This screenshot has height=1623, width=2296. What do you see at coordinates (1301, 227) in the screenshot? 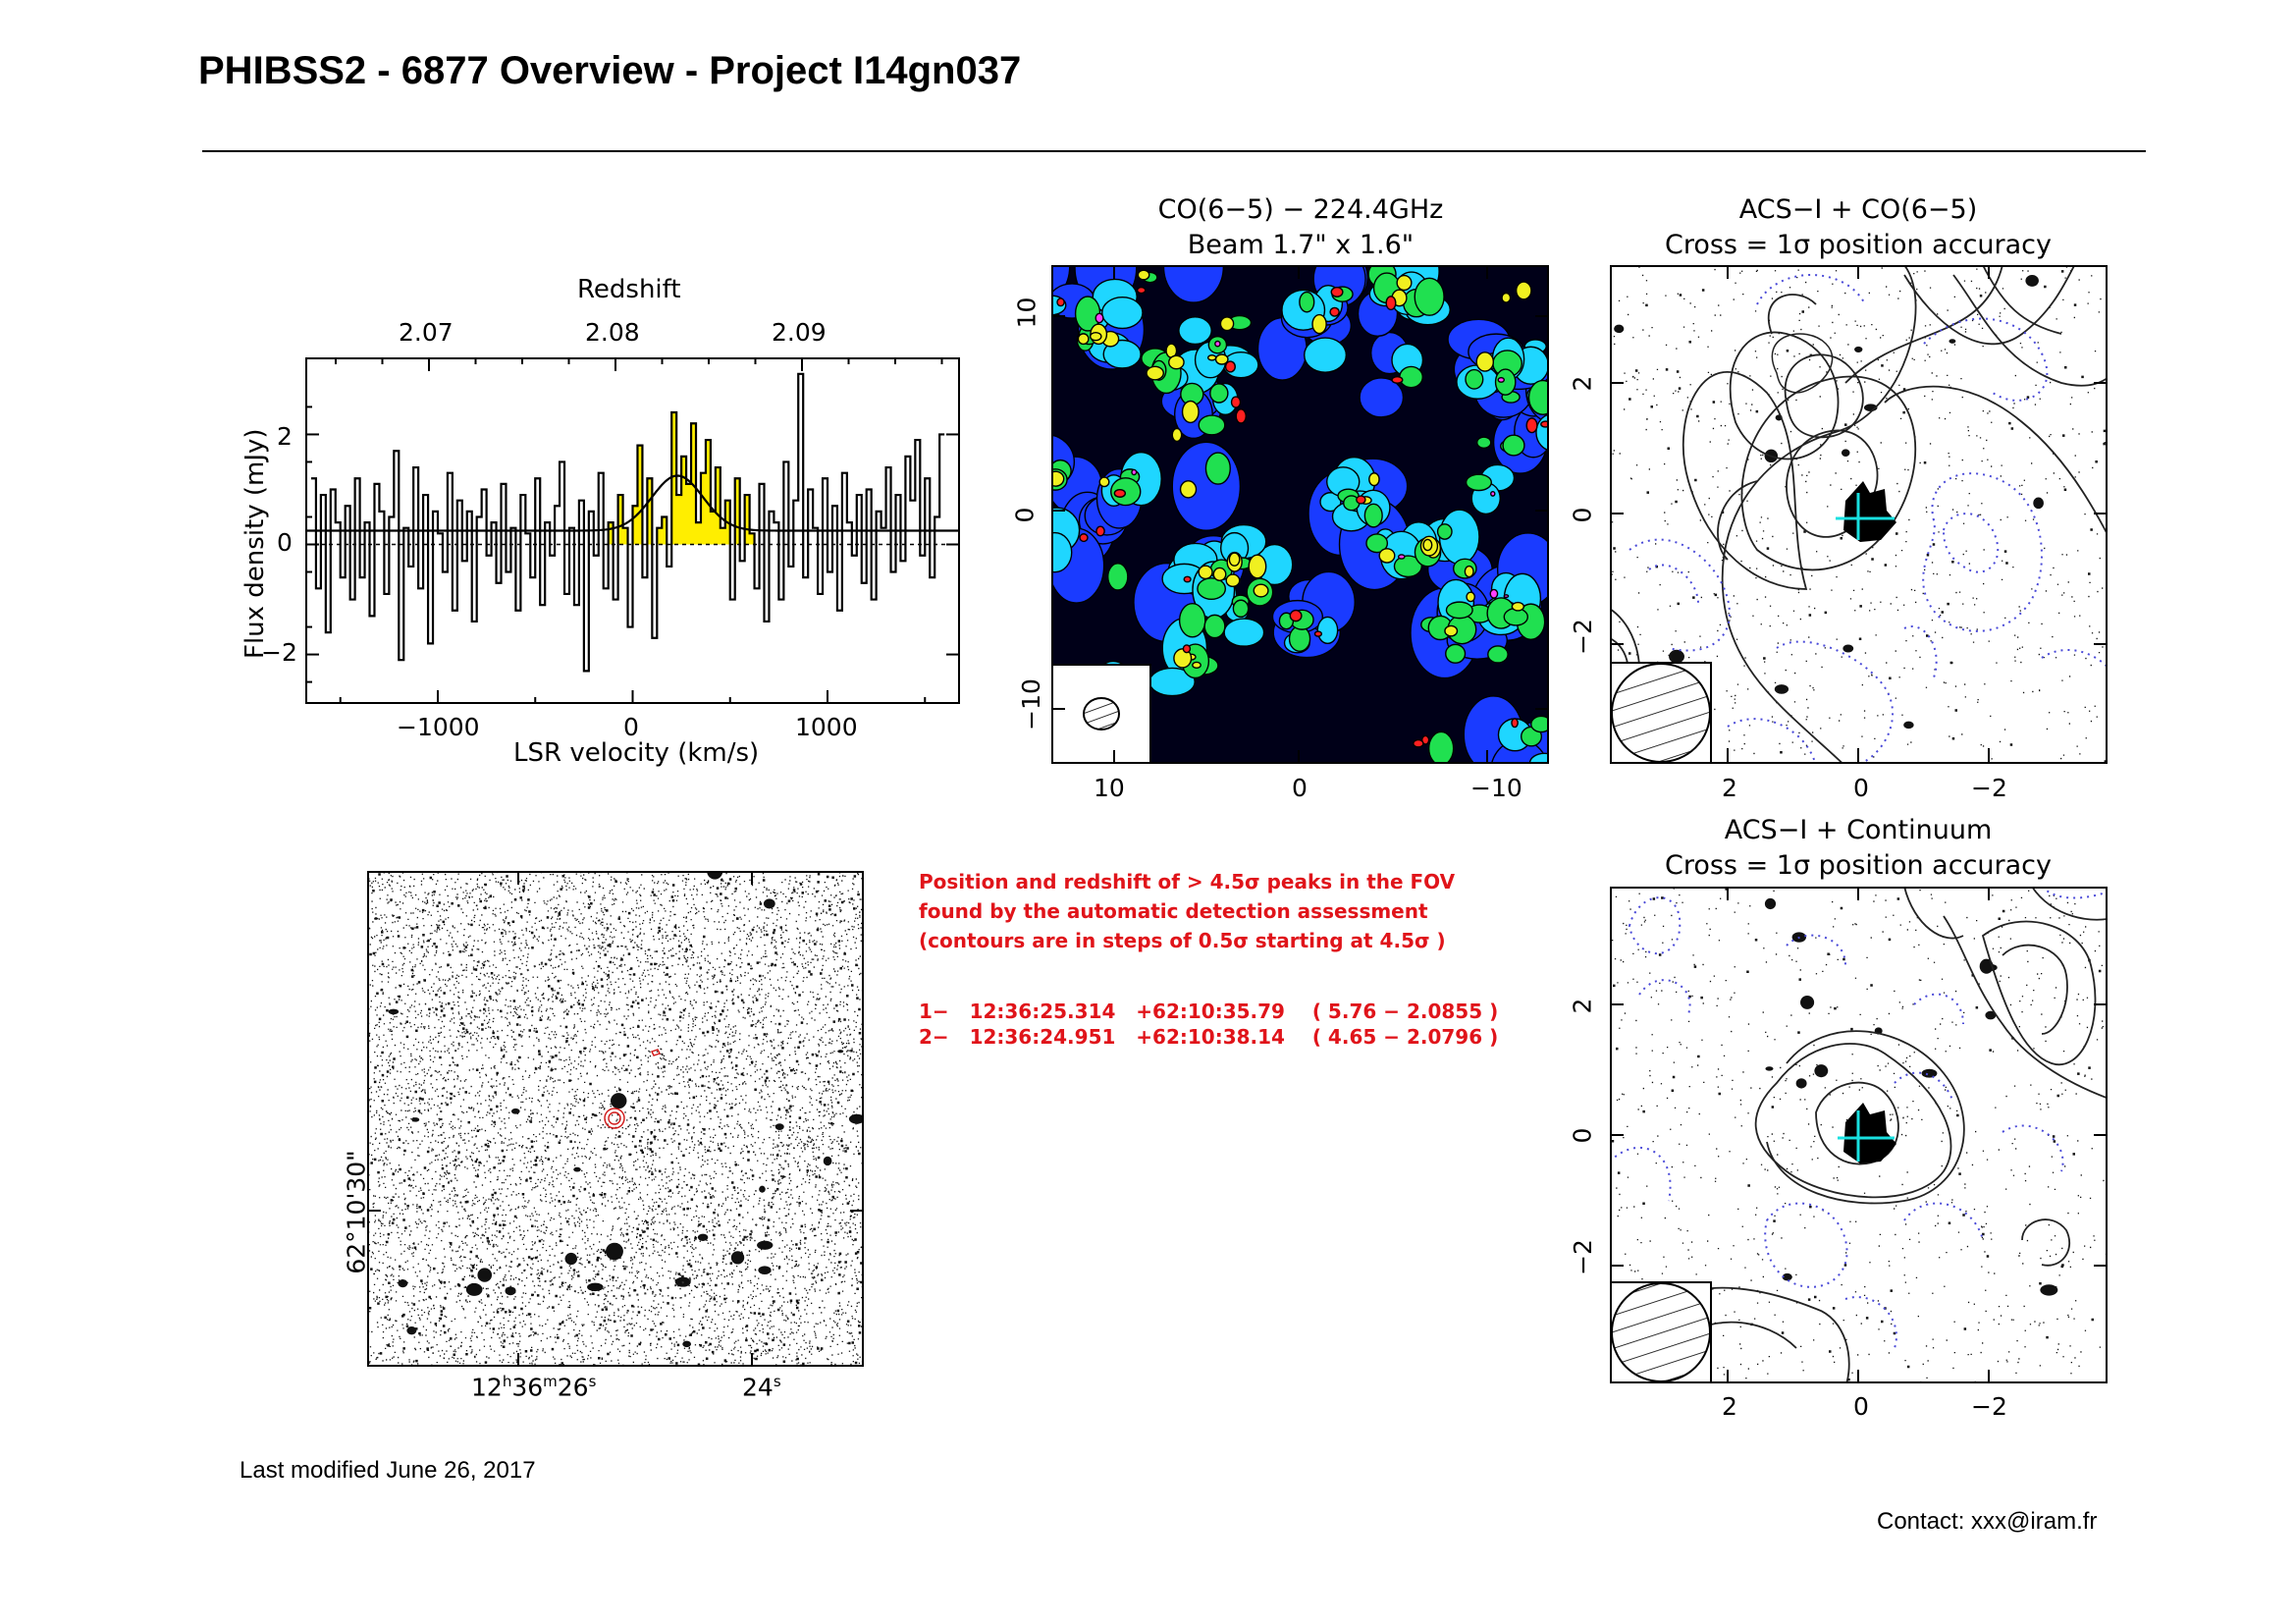
I see `comap-title: CO(6−5) − 224.4GHz Beam 1.7" x 1.6"` at bounding box center [1301, 227].